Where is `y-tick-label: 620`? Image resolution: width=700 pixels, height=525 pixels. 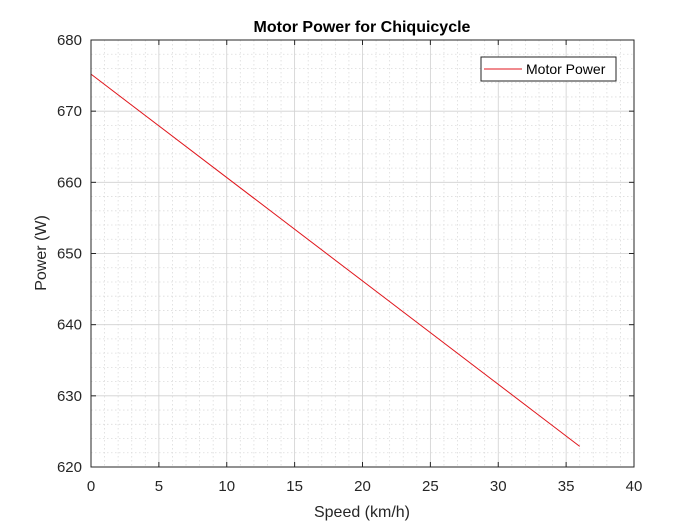 y-tick-label: 620 is located at coordinates (69, 467).